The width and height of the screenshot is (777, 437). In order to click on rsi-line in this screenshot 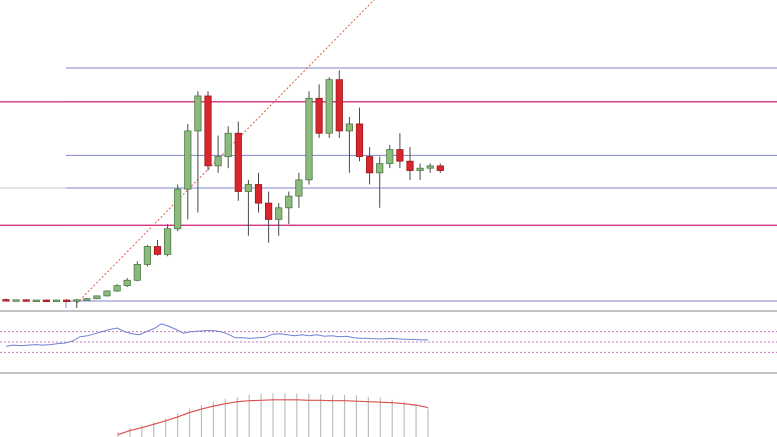, I will do `click(216, 335)`.